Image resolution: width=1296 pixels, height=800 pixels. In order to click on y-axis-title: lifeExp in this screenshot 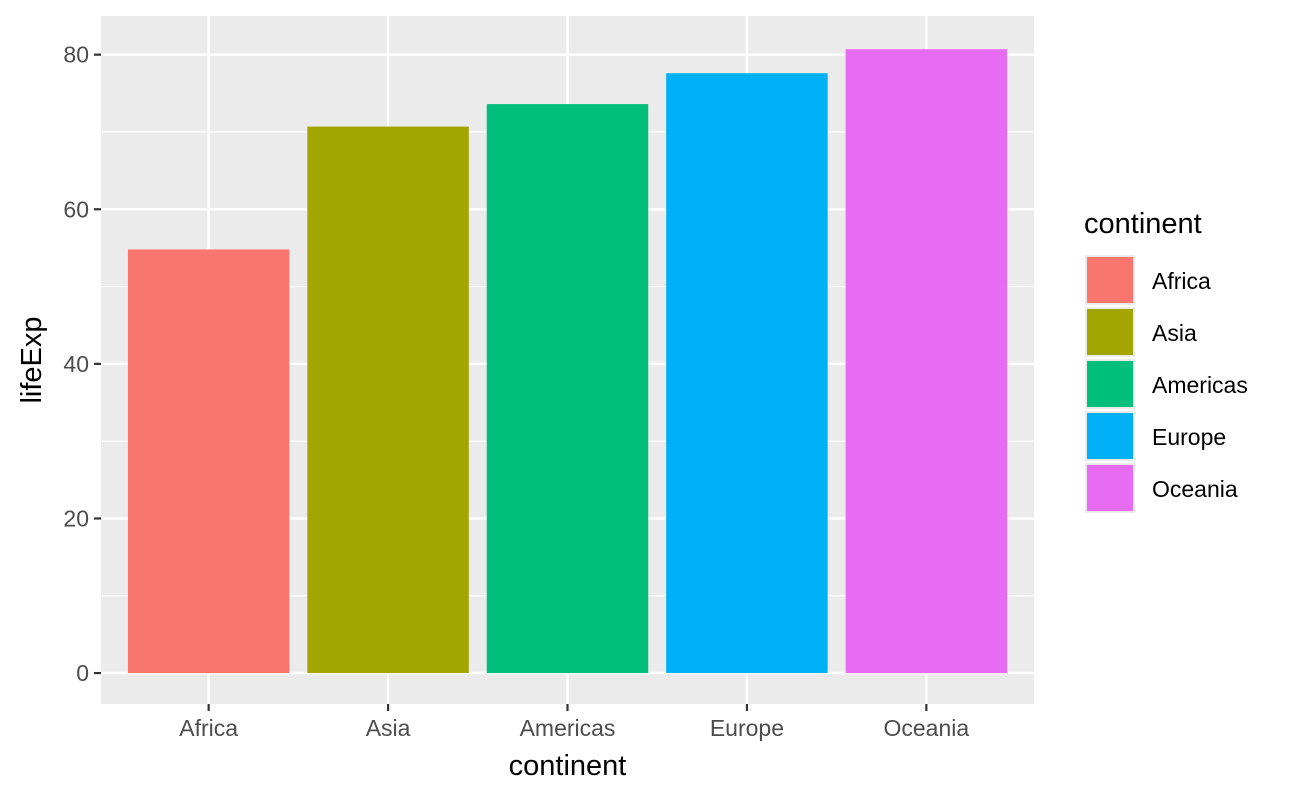, I will do `click(32, 359)`.